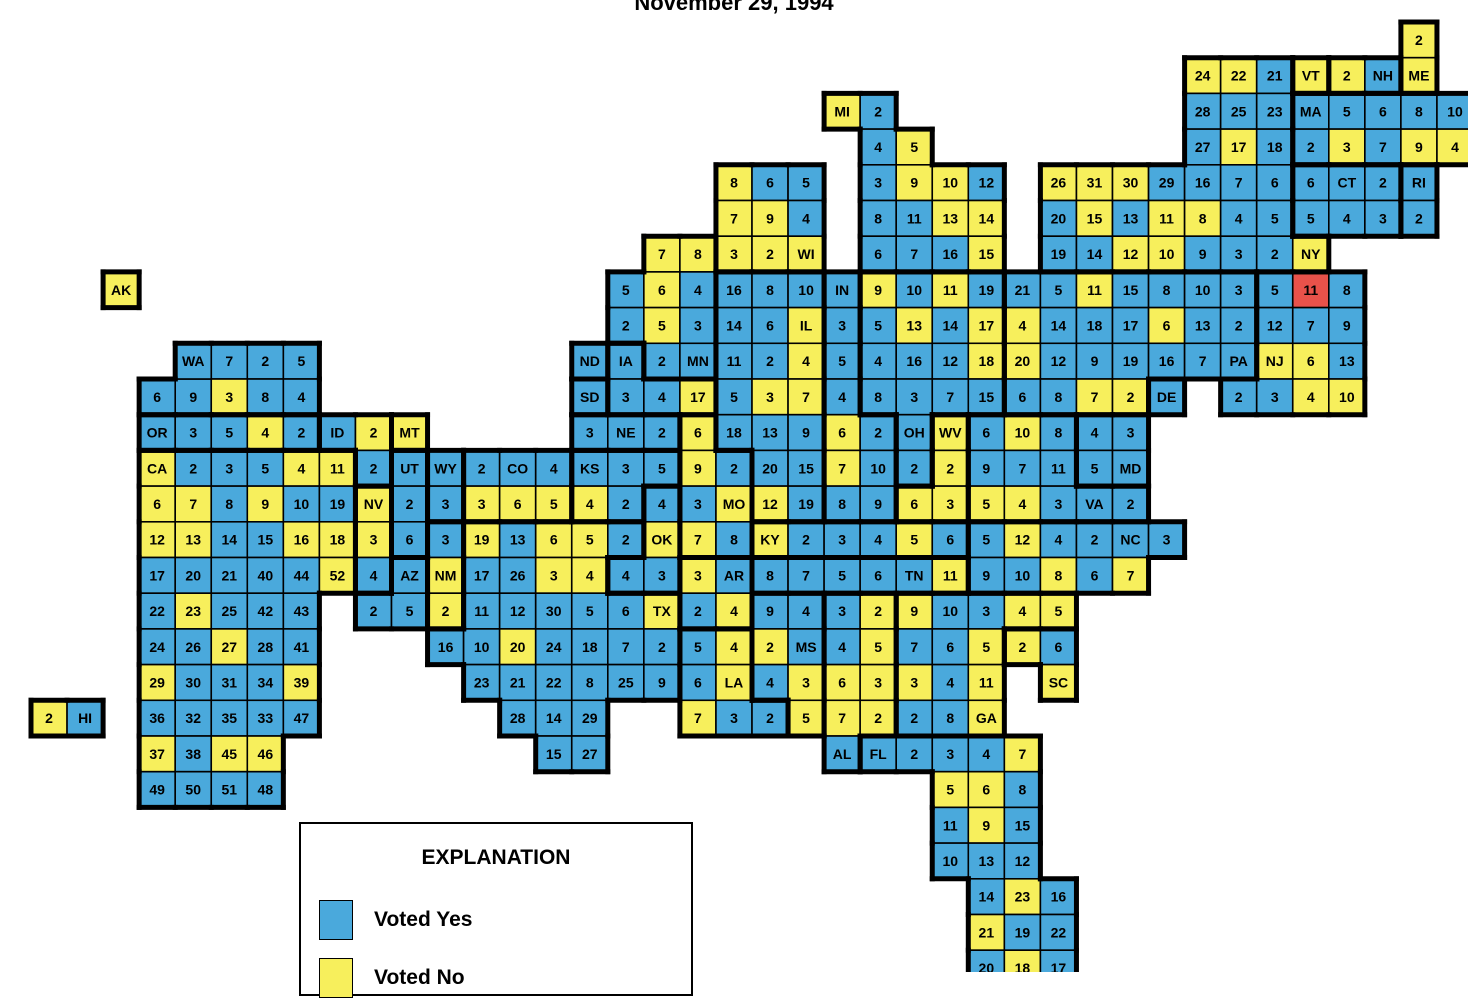 This screenshot has height=998, width=1468. Describe the element at coordinates (1058, 575) in the screenshot. I see `district-cell-nc` at that location.